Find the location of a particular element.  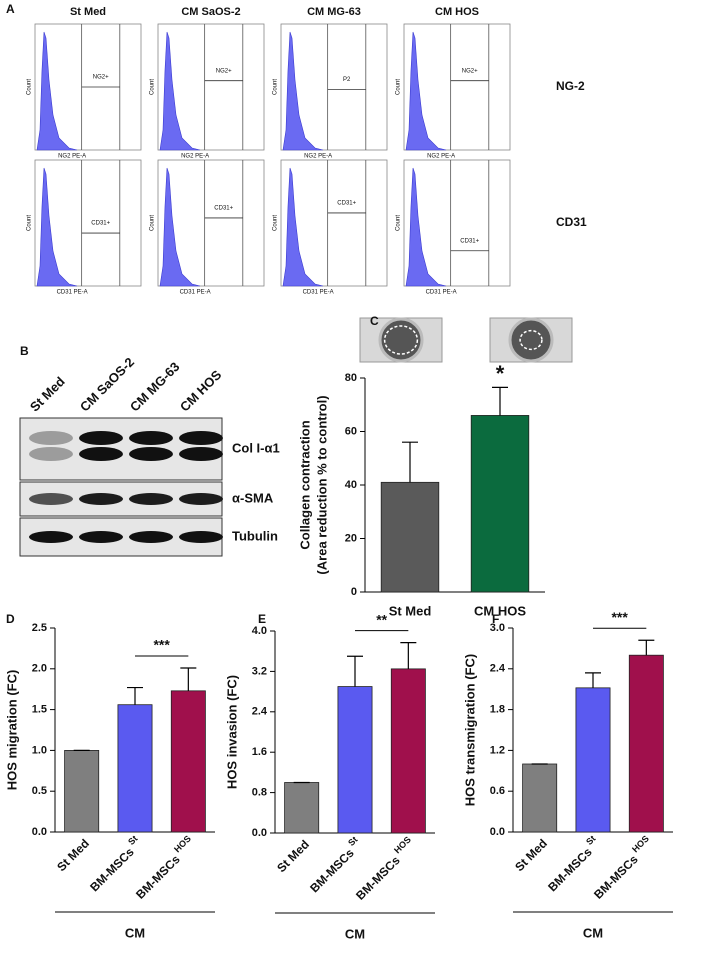

category-superscript: St is located at coordinates (590, 840).